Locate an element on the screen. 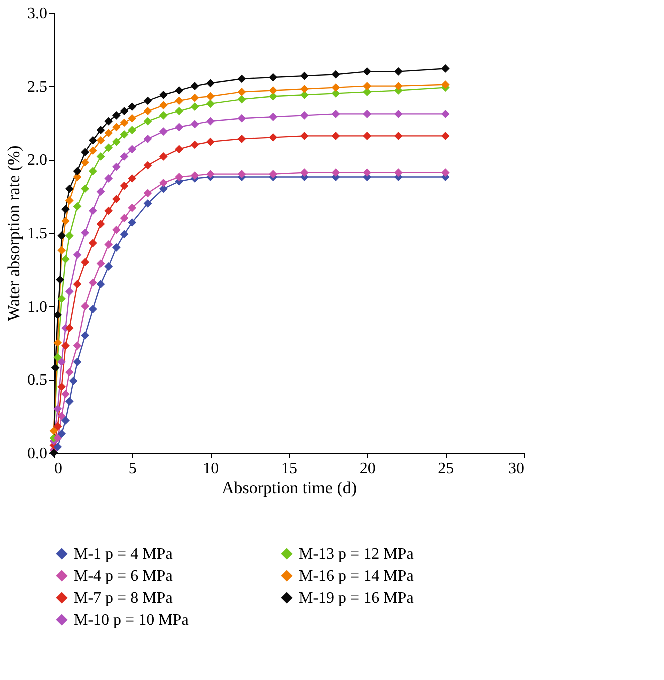 This screenshot has width=664, height=680. y-axis-title: Water absorption rate (%) is located at coordinates (14, 234).